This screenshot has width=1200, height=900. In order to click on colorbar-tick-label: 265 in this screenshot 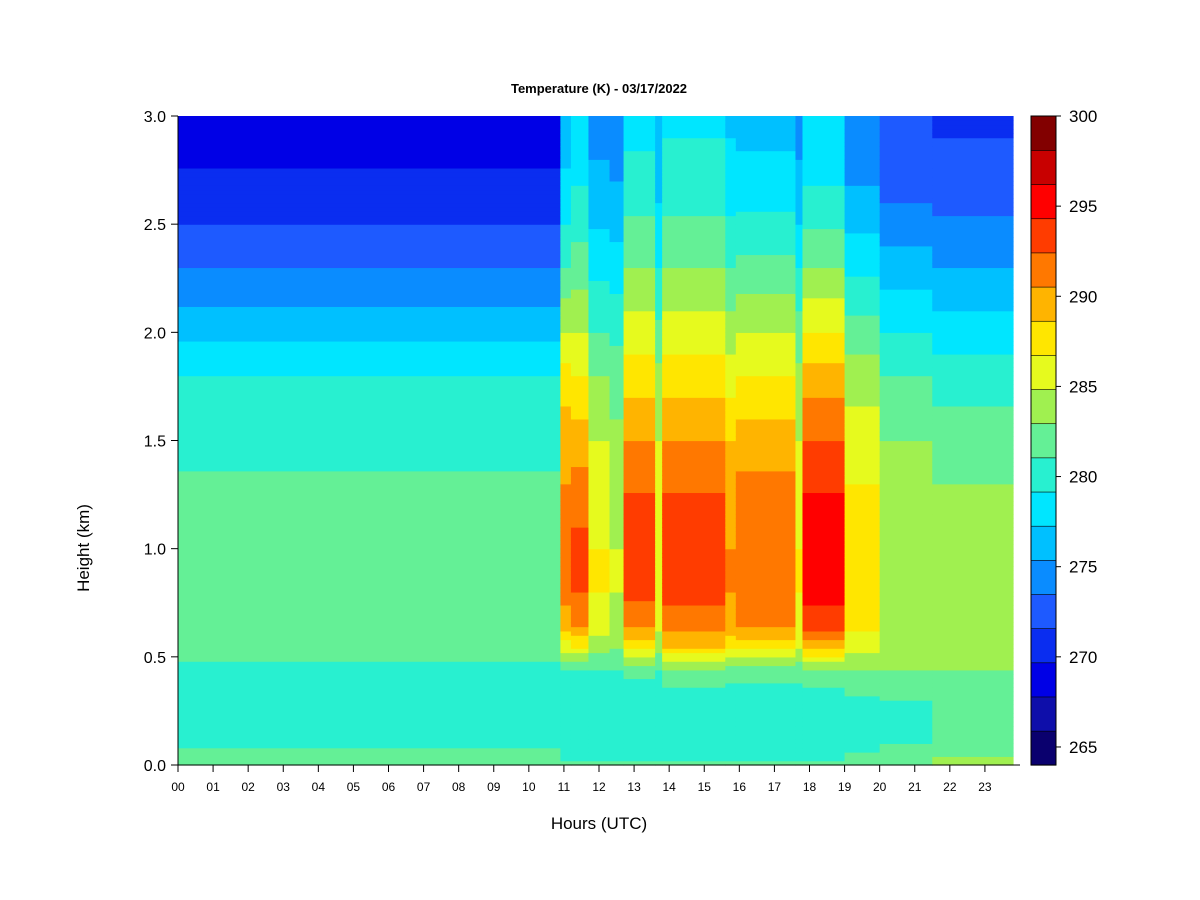, I will do `click(1083, 747)`.